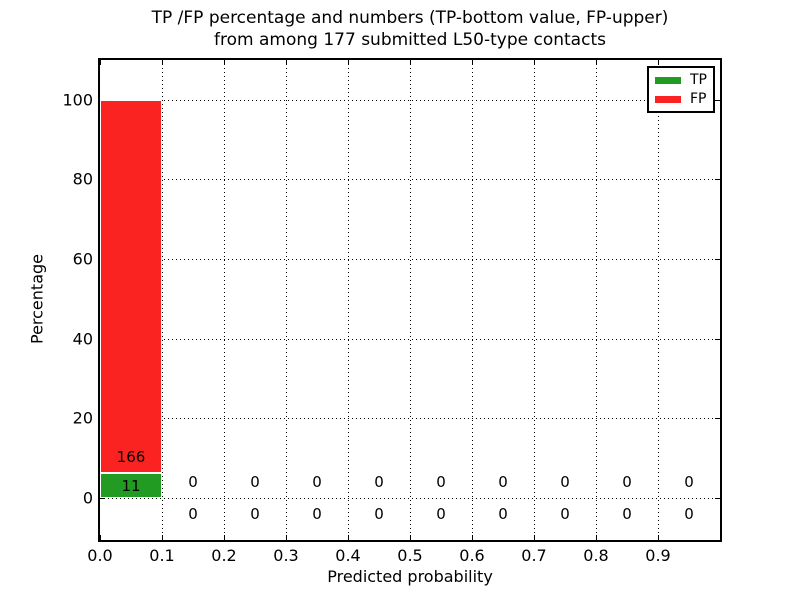 The height and width of the screenshot is (600, 800). I want to click on x-tick-label: 0.8, so click(596, 555).